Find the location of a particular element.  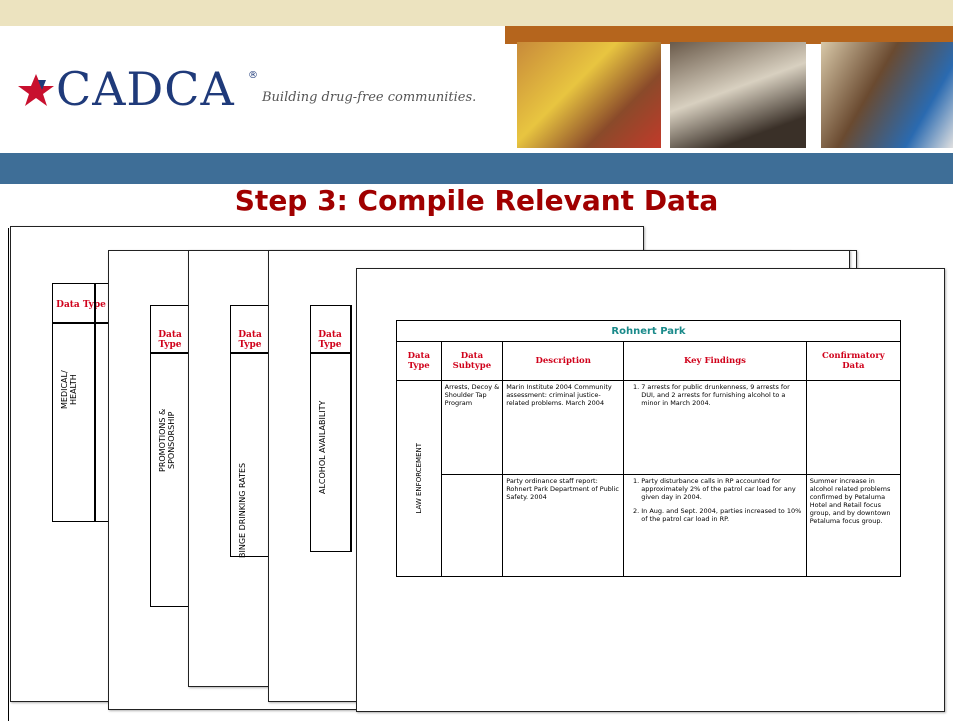

data-type: ALCOHOL AVAILABILITY is located at coordinates (322, 447).